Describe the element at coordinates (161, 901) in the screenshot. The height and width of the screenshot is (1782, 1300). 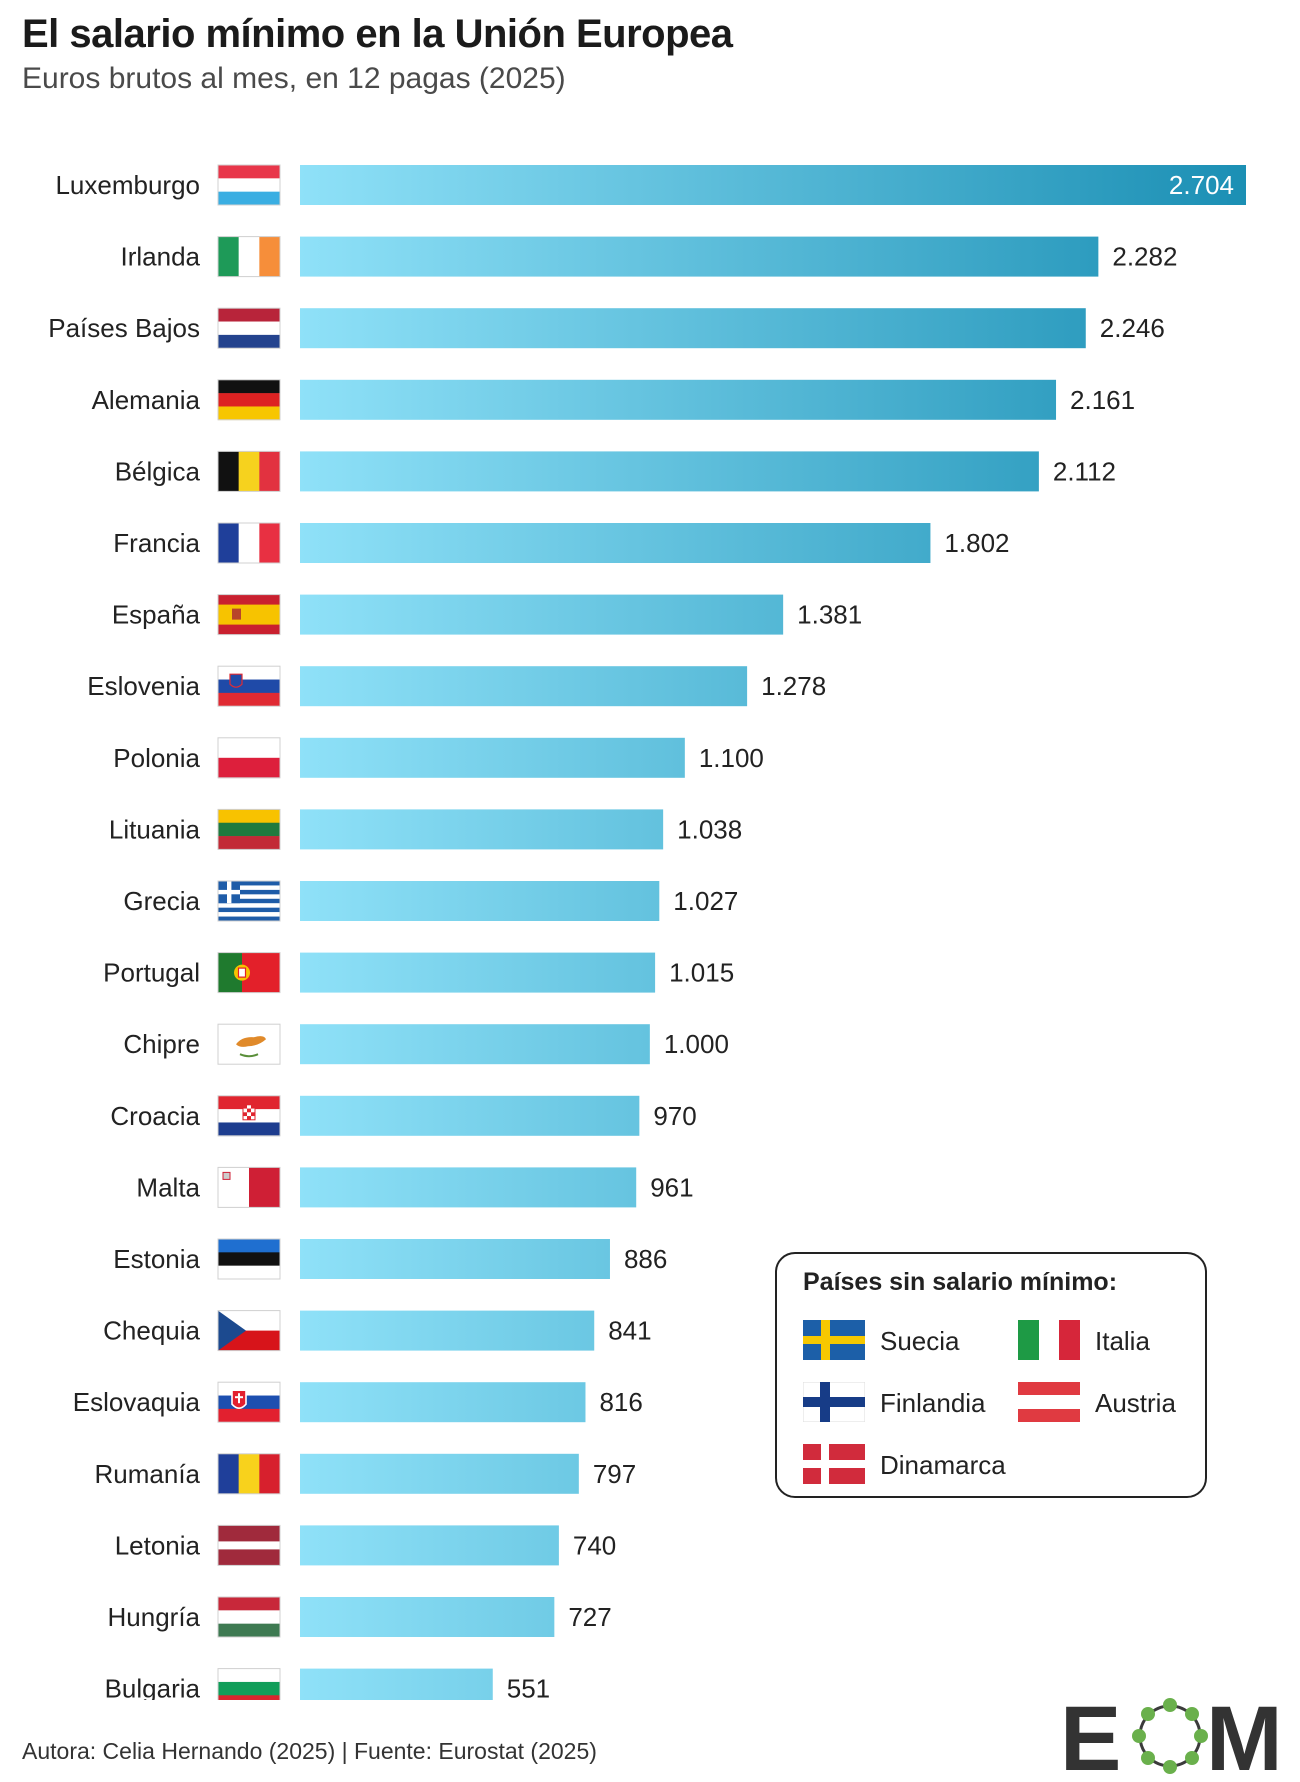
I see `category-label: Grecia` at that location.